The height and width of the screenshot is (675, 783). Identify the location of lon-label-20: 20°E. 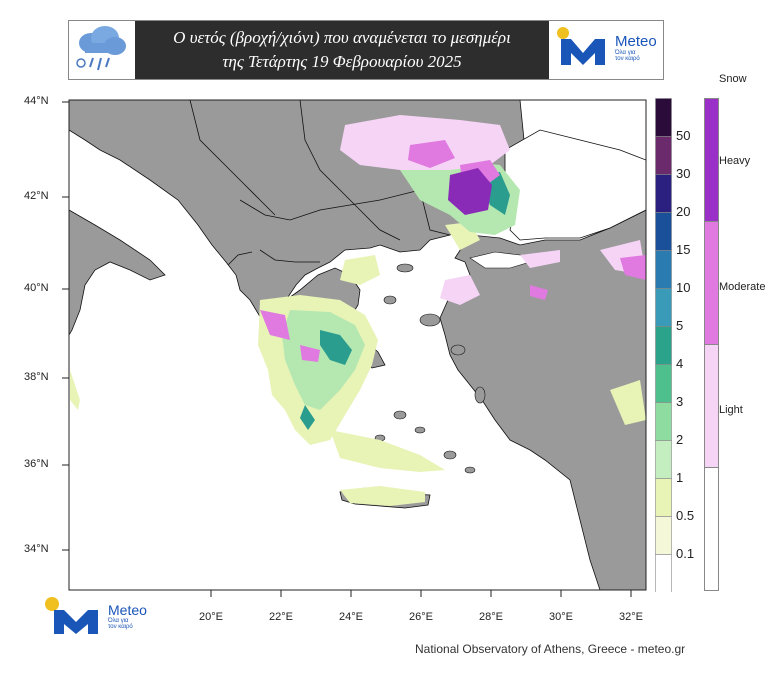
(211, 617).